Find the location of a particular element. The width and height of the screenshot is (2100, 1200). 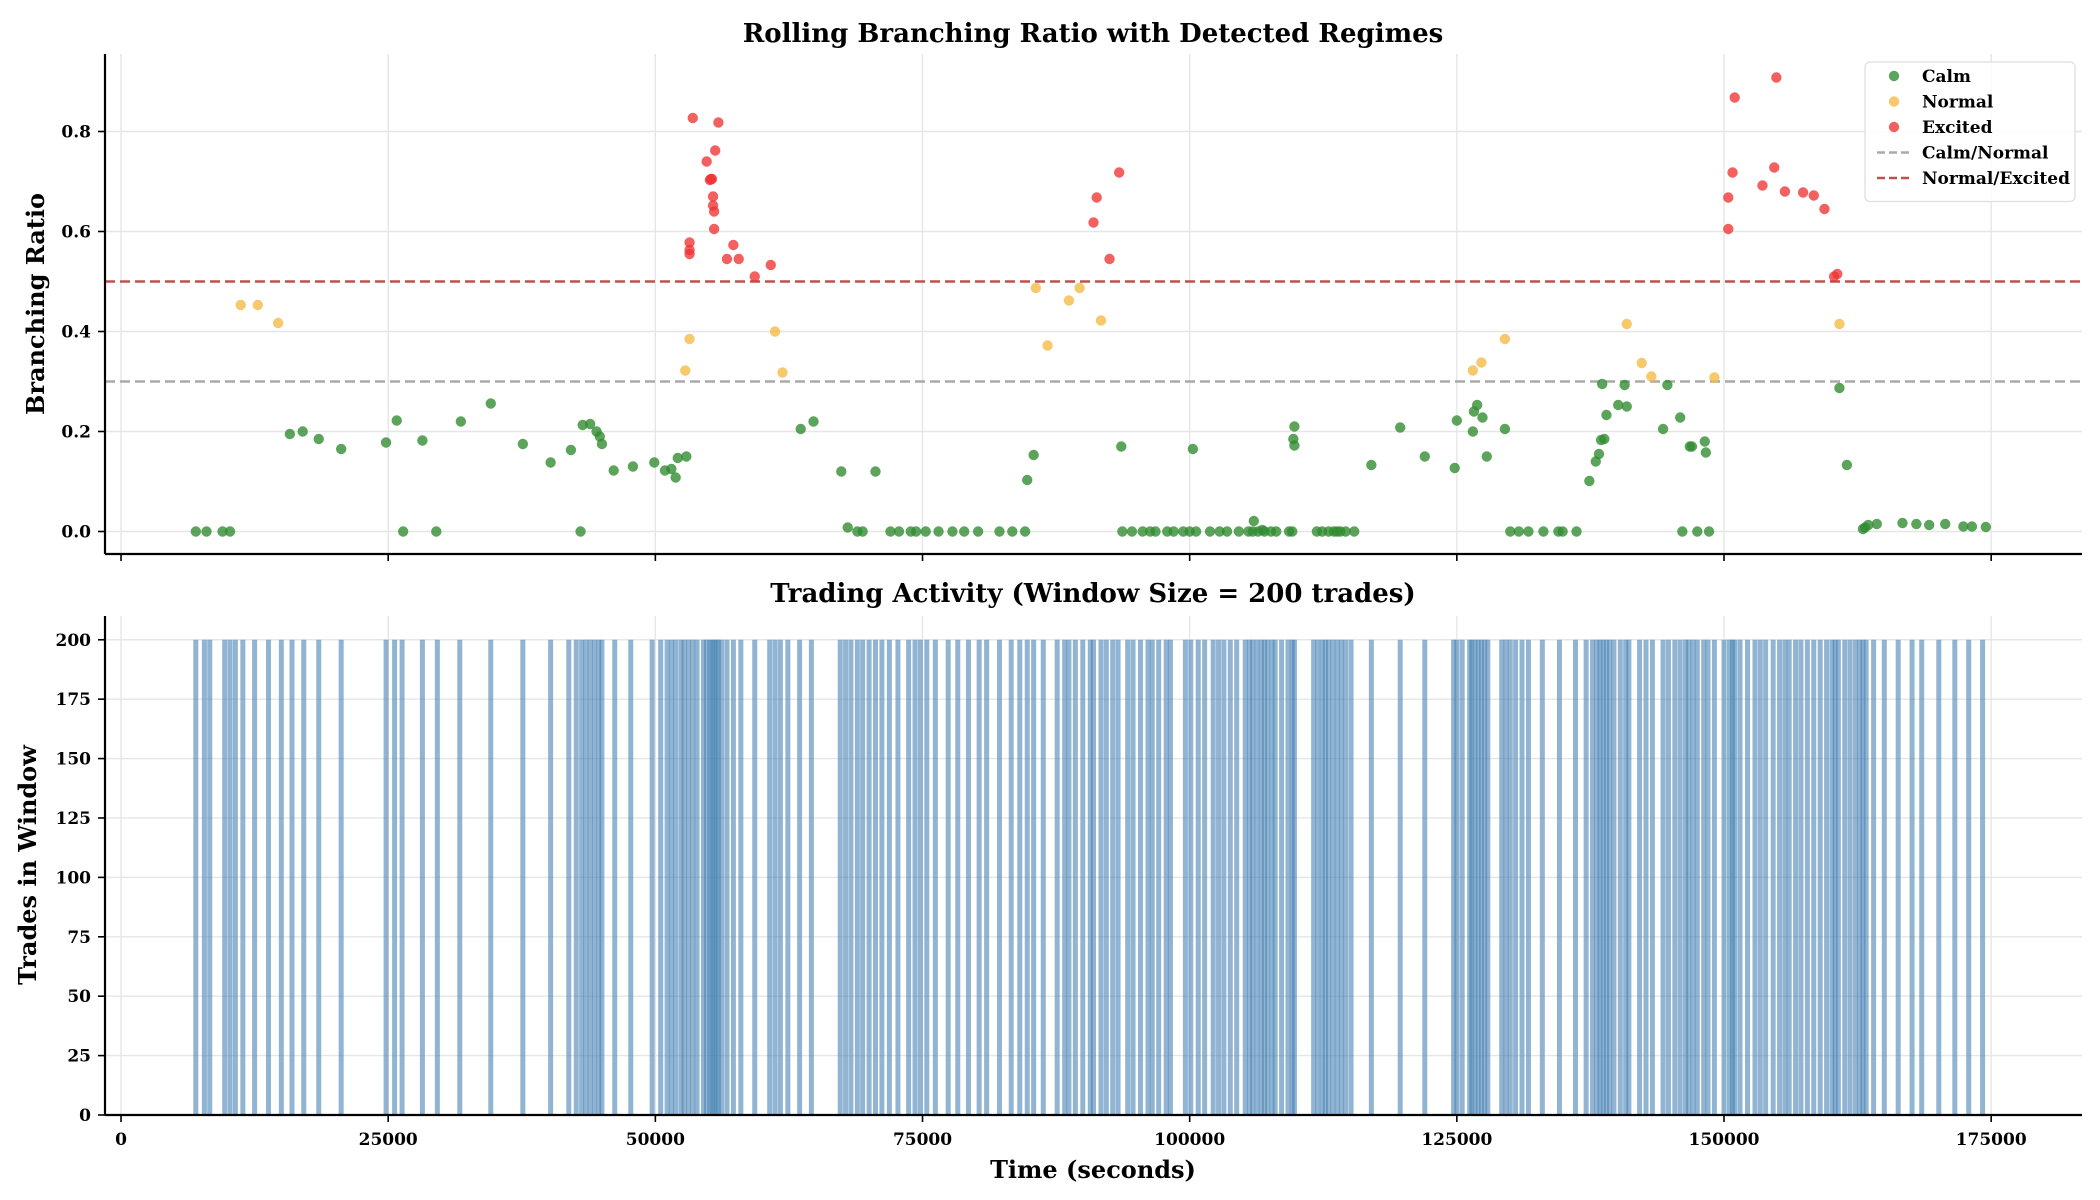

y-tick-label: 25 is located at coordinates (79, 1057).